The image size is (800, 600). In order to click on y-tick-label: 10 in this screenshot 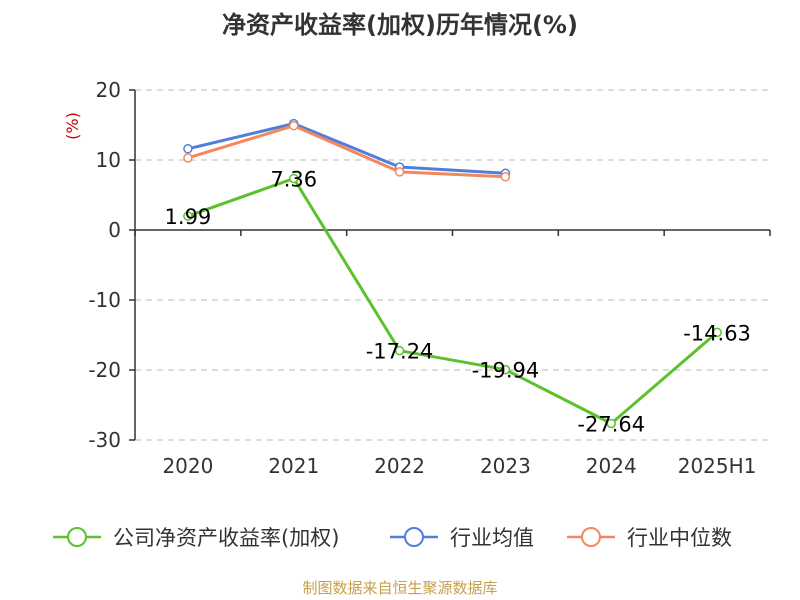, I will do `click(108, 160)`.